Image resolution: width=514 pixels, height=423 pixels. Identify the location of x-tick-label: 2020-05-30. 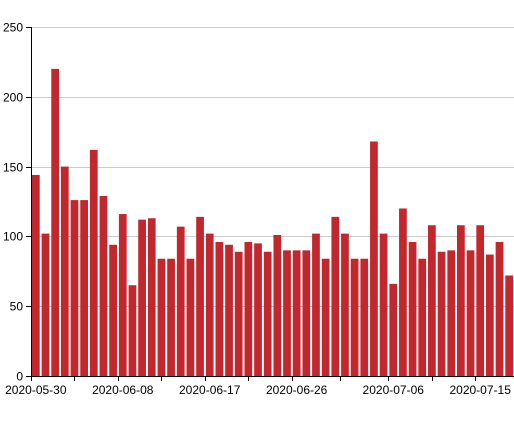
(36, 390).